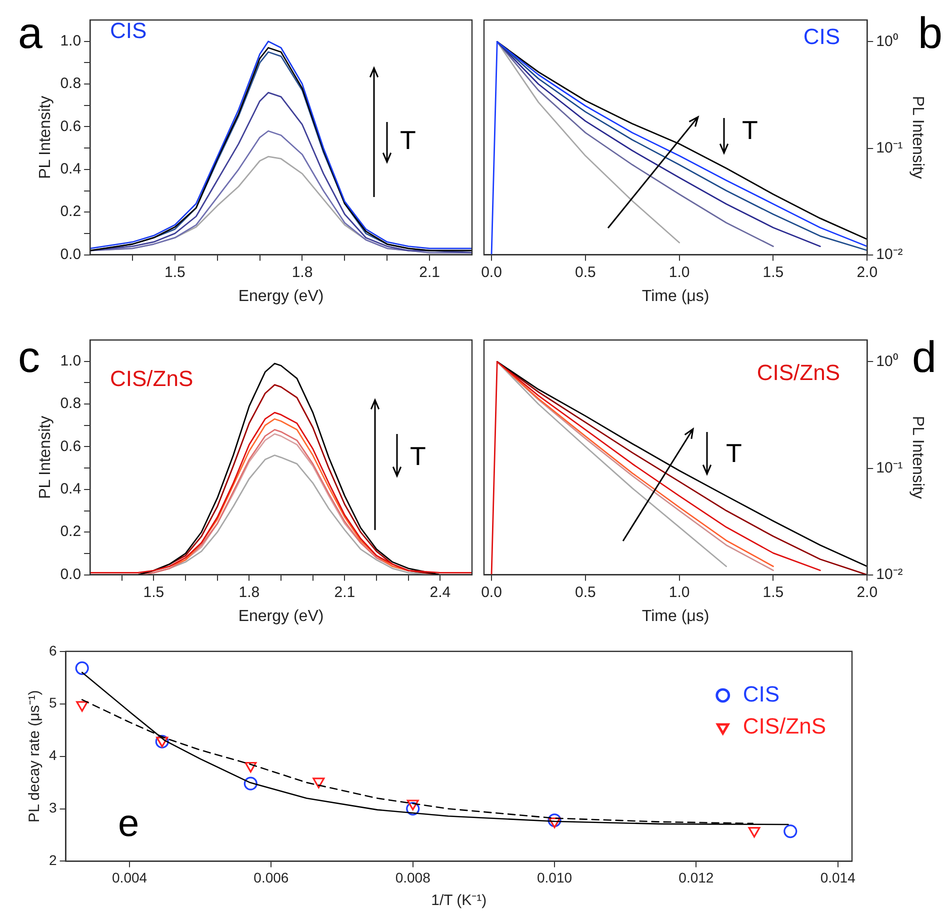 This screenshot has width=950, height=917. Describe the element at coordinates (440, 592) in the screenshot. I see `x-tick-label: 2.4` at that location.